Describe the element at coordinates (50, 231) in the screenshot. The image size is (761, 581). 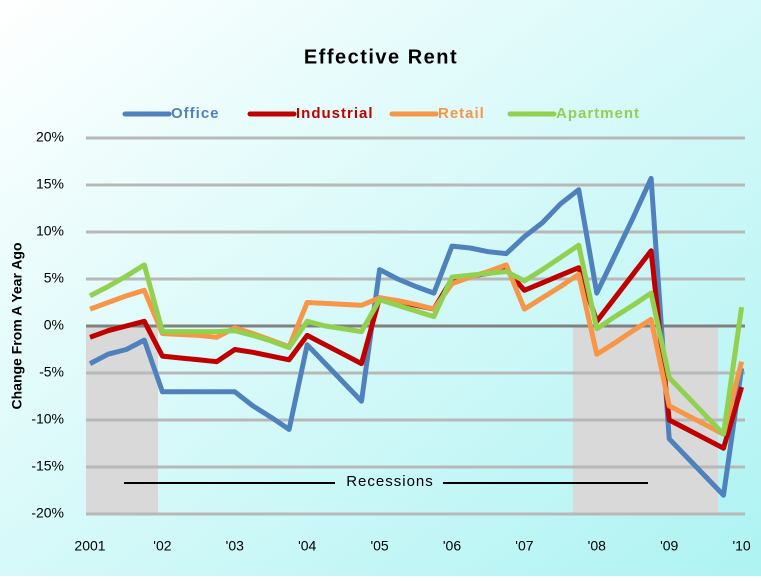
I see `y-tick-label: 10%` at that location.